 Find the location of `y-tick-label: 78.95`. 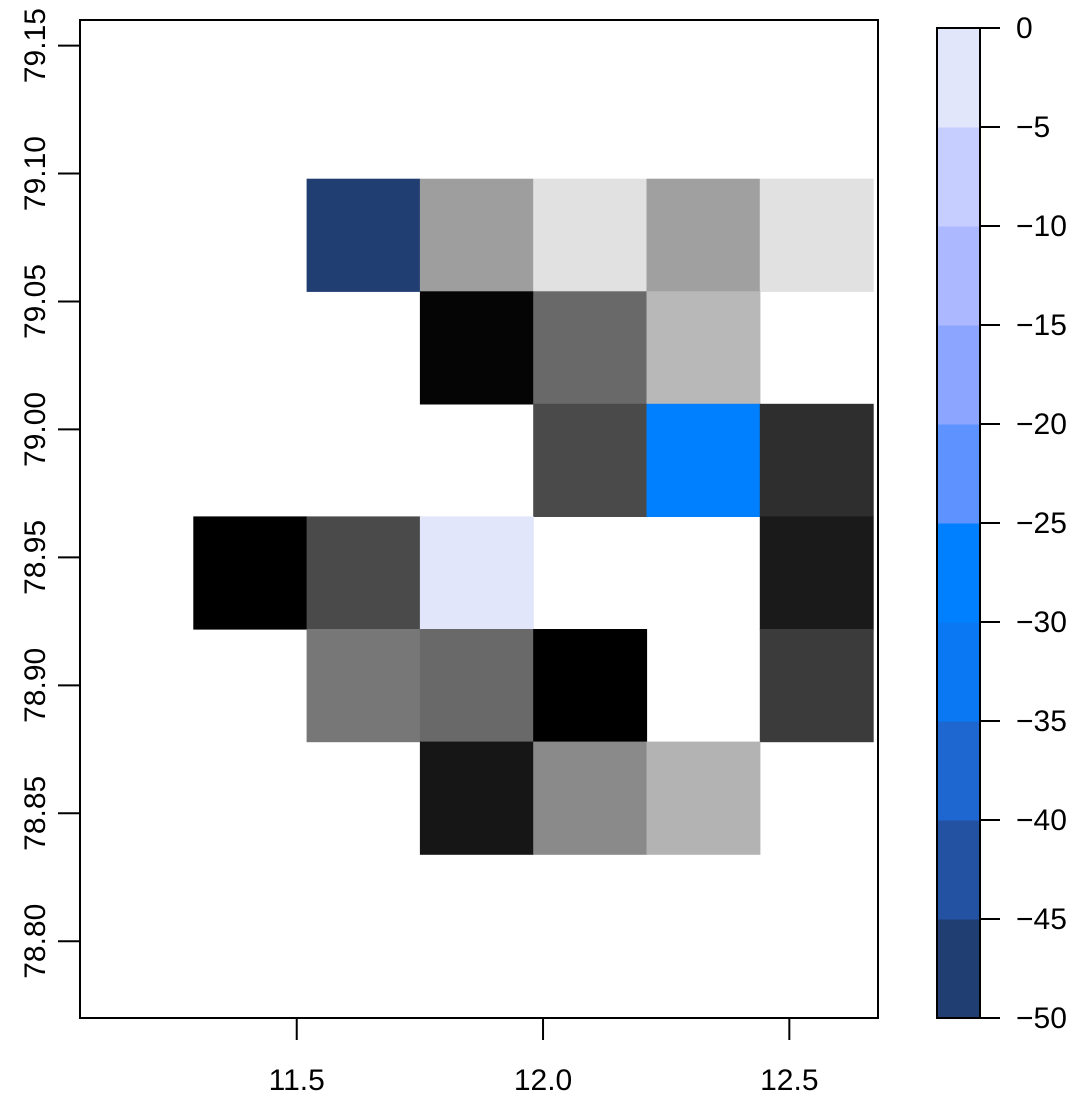

y-tick-label: 78.95 is located at coordinates (35, 557).